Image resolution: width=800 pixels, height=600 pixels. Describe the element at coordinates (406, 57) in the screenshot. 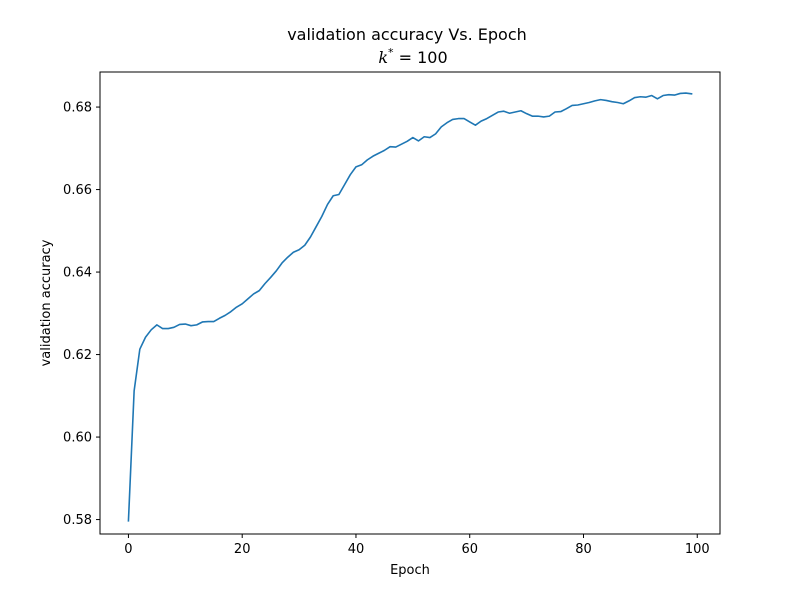

I see `subtitle-relation: =` at that location.